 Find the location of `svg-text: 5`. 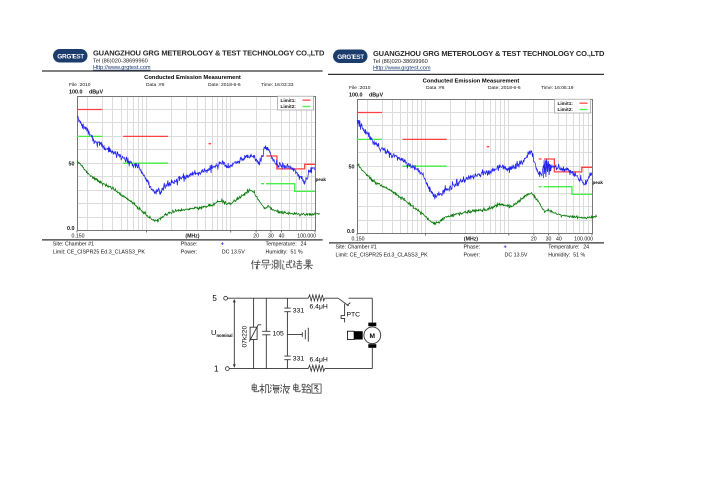

svg-text: 5 is located at coordinates (214, 298).